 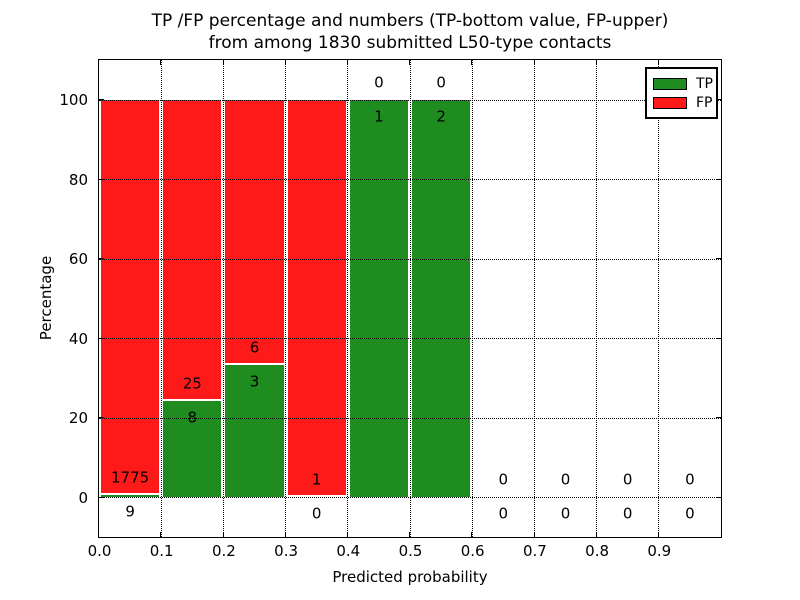 What do you see at coordinates (130, 477) in the screenshot?
I see `bar-count-label-fp: 1775` at bounding box center [130, 477].